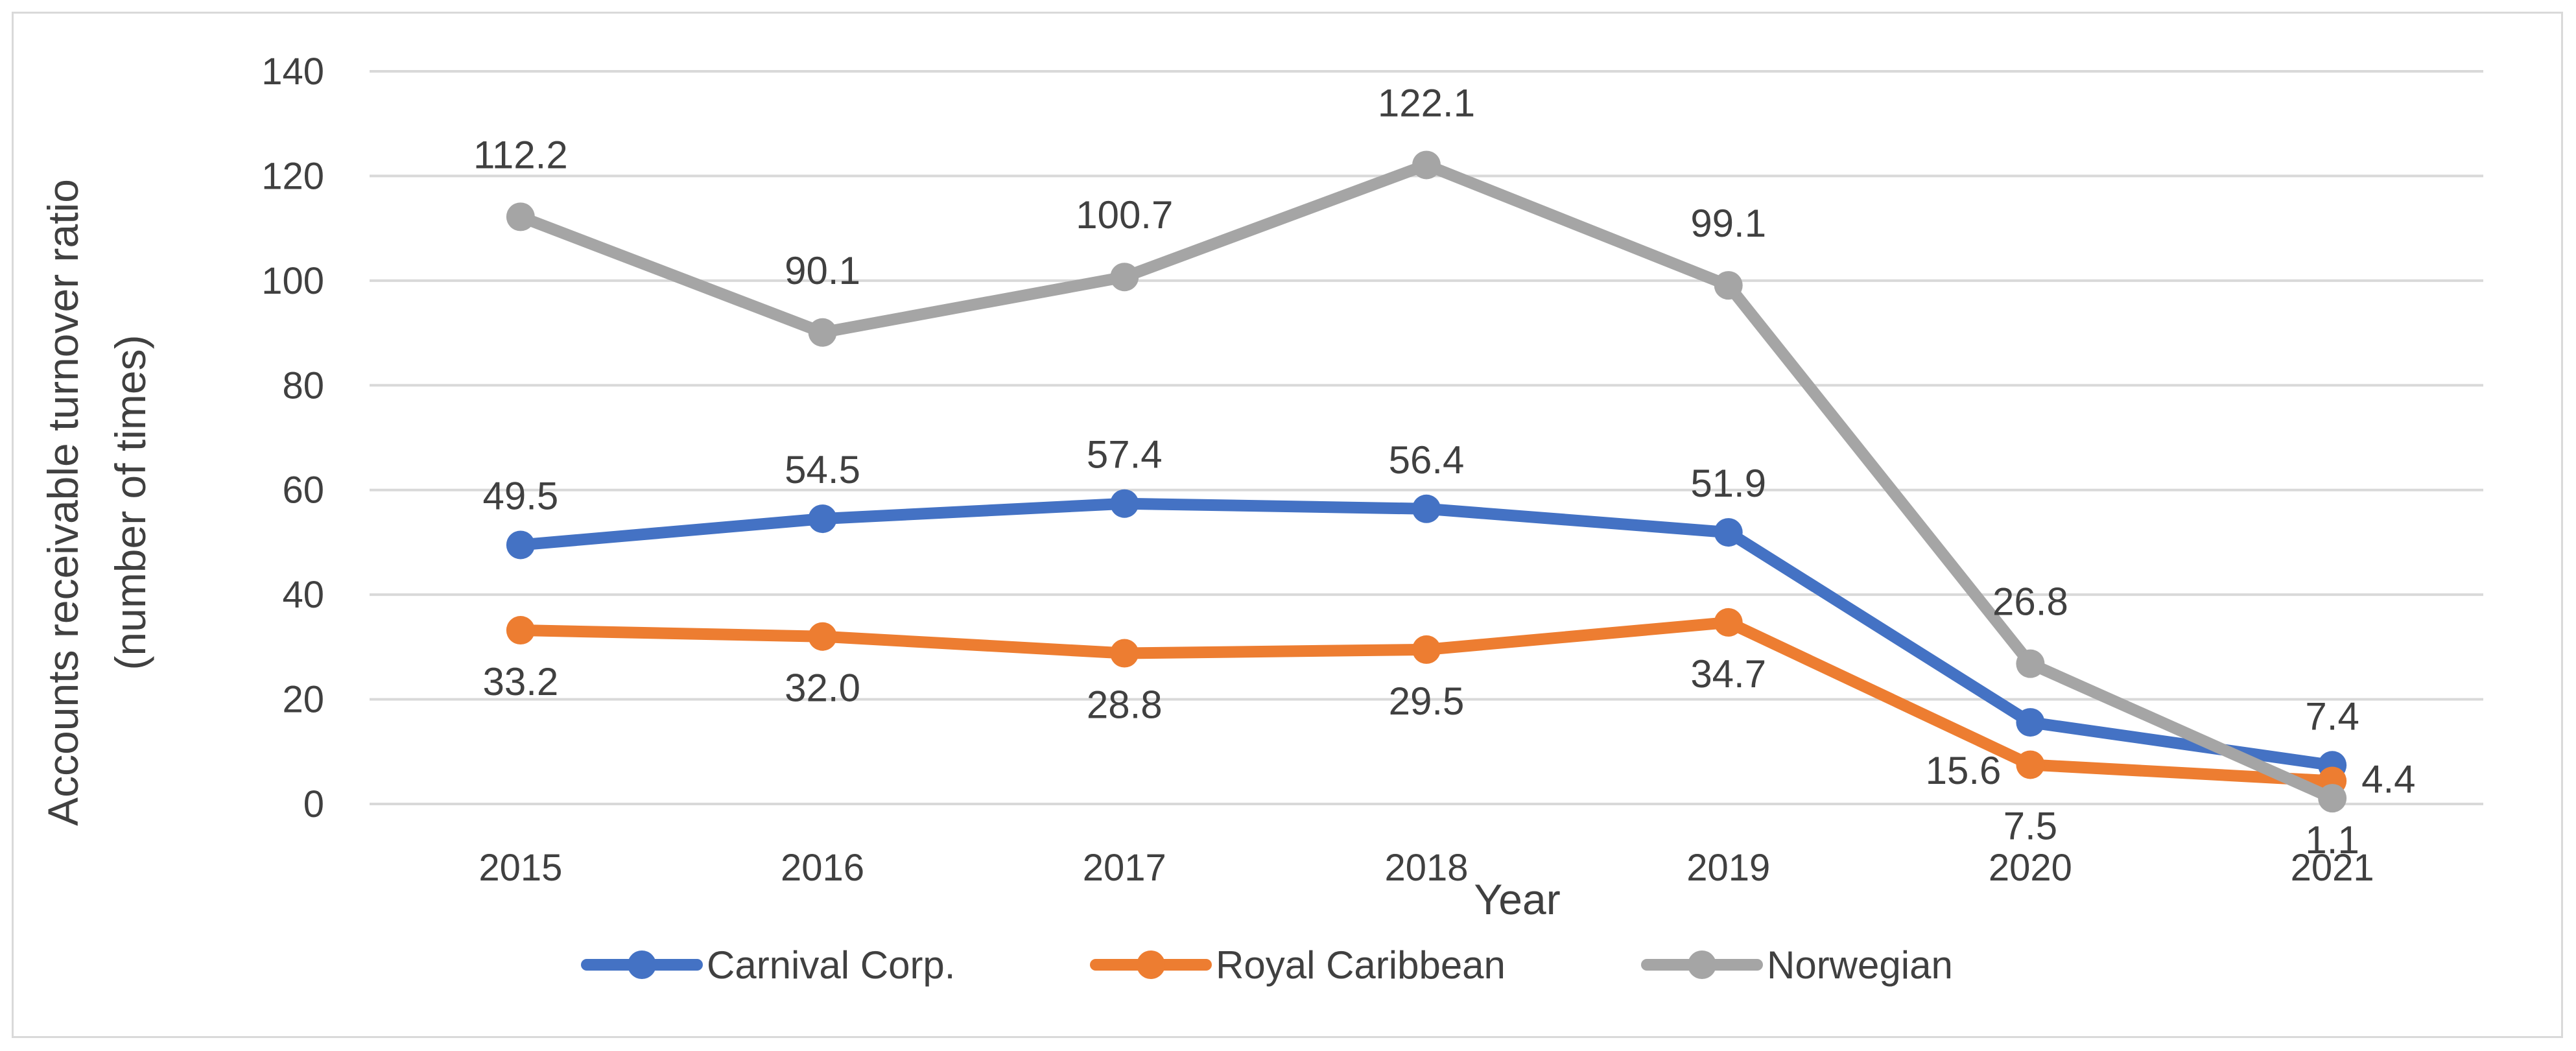 Image resolution: width=2576 pixels, height=1051 pixels. I want to click on x-tick-label: 2020, so click(2030, 868).